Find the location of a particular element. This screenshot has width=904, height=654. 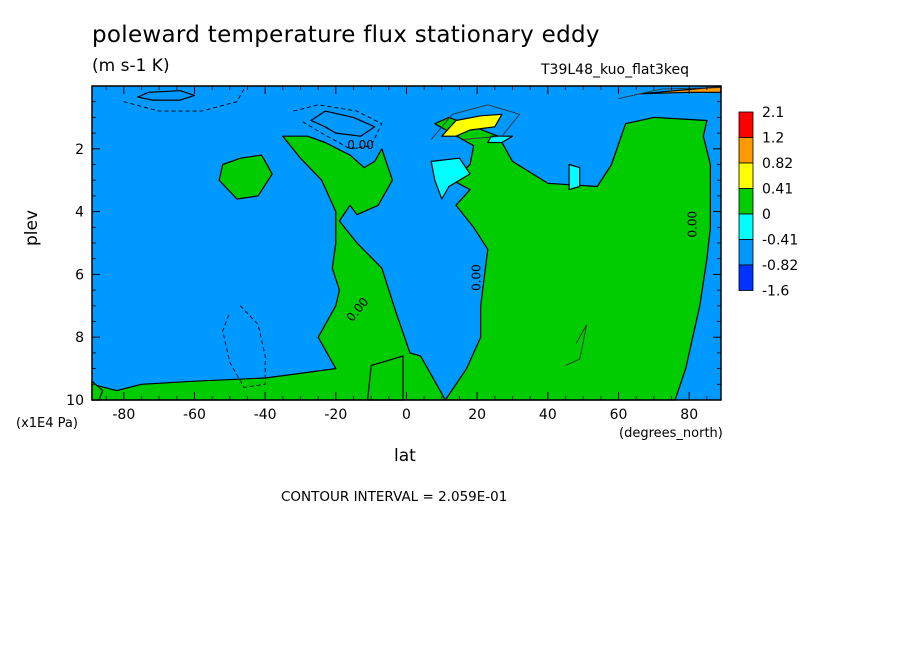

colorbar-label: 0.82 is located at coordinates (777, 164).